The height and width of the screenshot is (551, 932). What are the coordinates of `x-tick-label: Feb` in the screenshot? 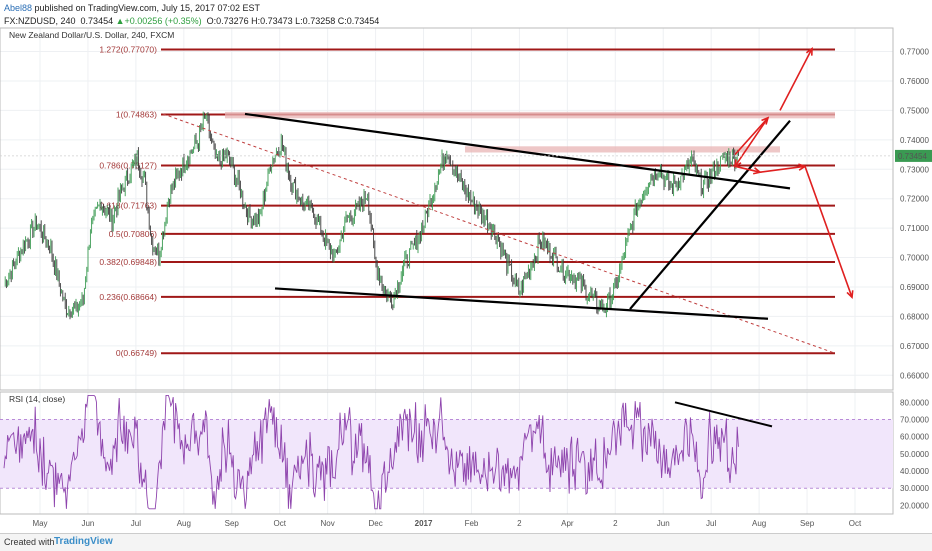 It's located at (472, 523).